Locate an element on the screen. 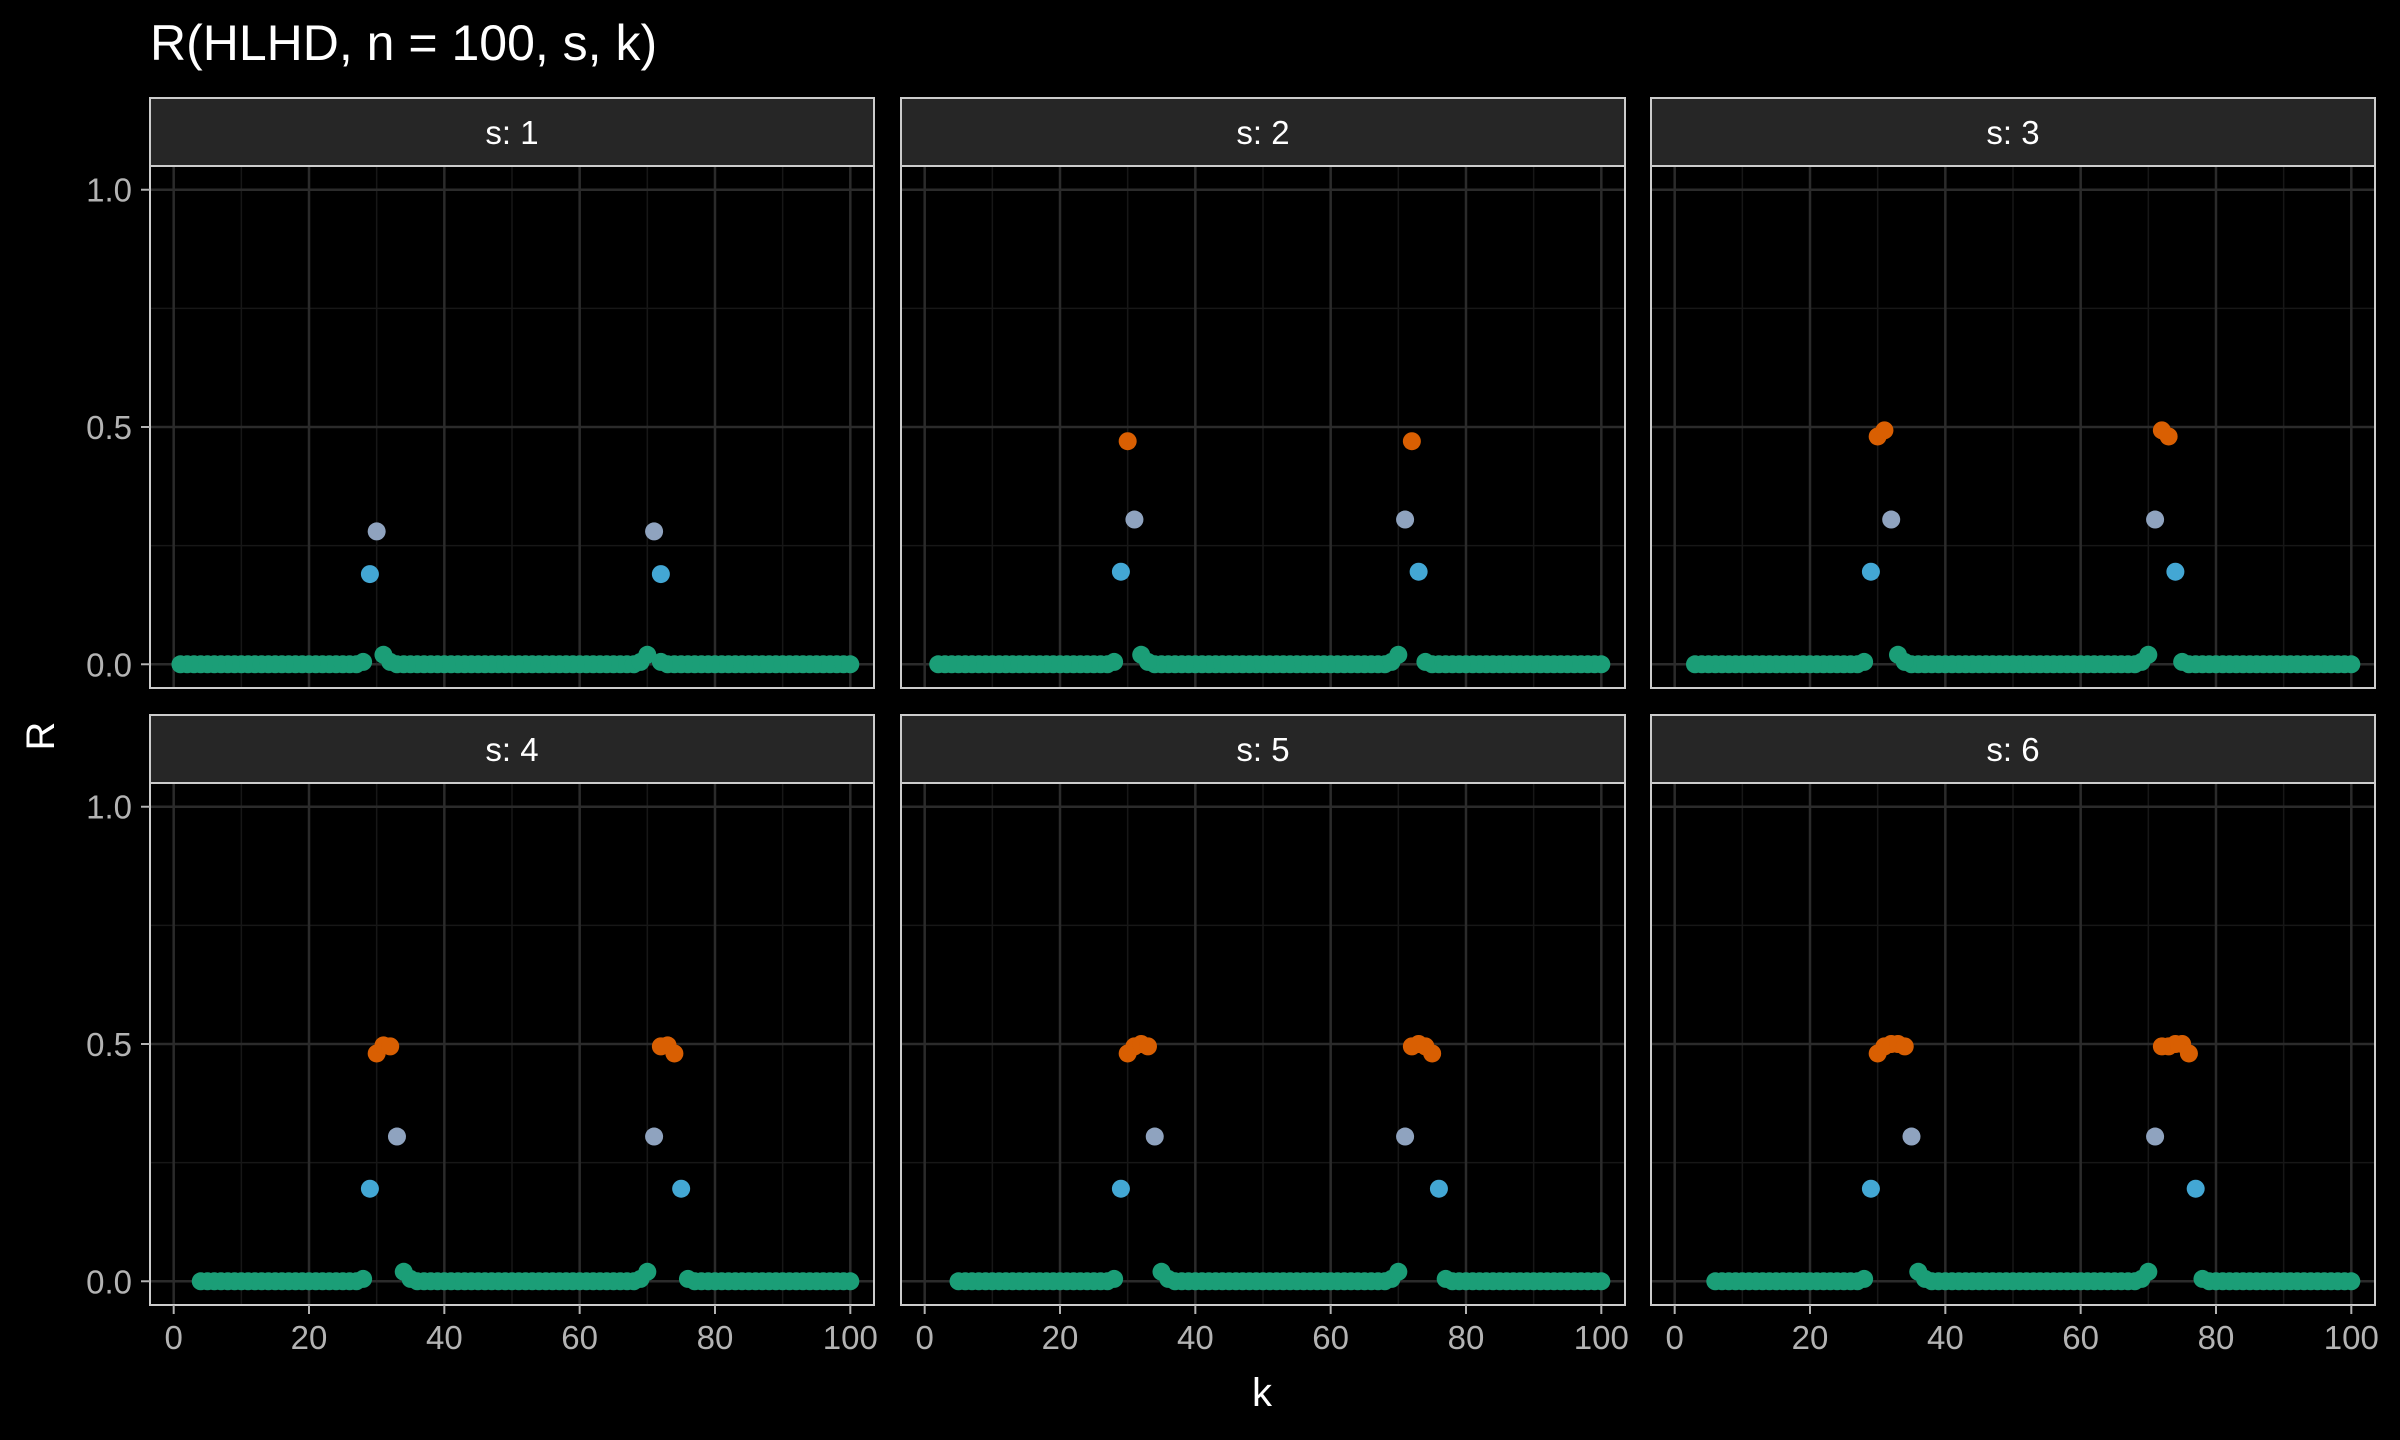 The width and height of the screenshot is (2400, 1440). facet-panel-6: s: 6 0 20 40 60 80 100 is located at coordinates (2014, 1035).